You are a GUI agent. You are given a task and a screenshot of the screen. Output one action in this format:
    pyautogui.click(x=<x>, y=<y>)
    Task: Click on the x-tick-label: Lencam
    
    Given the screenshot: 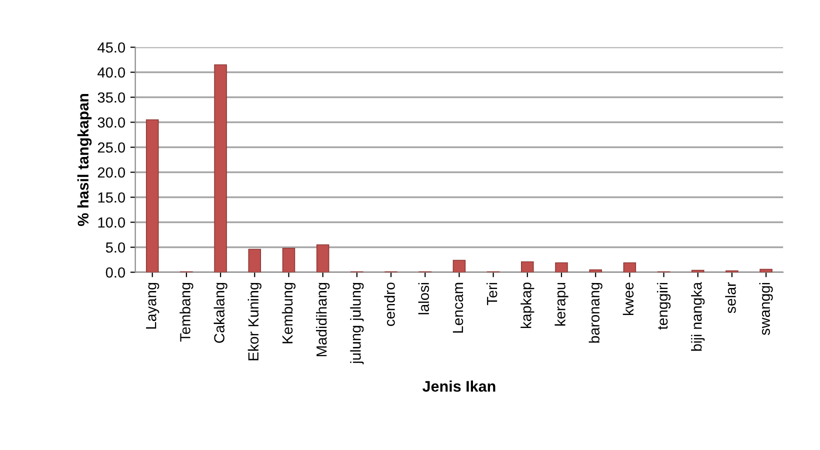 What is the action you would take?
    pyautogui.click(x=458, y=307)
    